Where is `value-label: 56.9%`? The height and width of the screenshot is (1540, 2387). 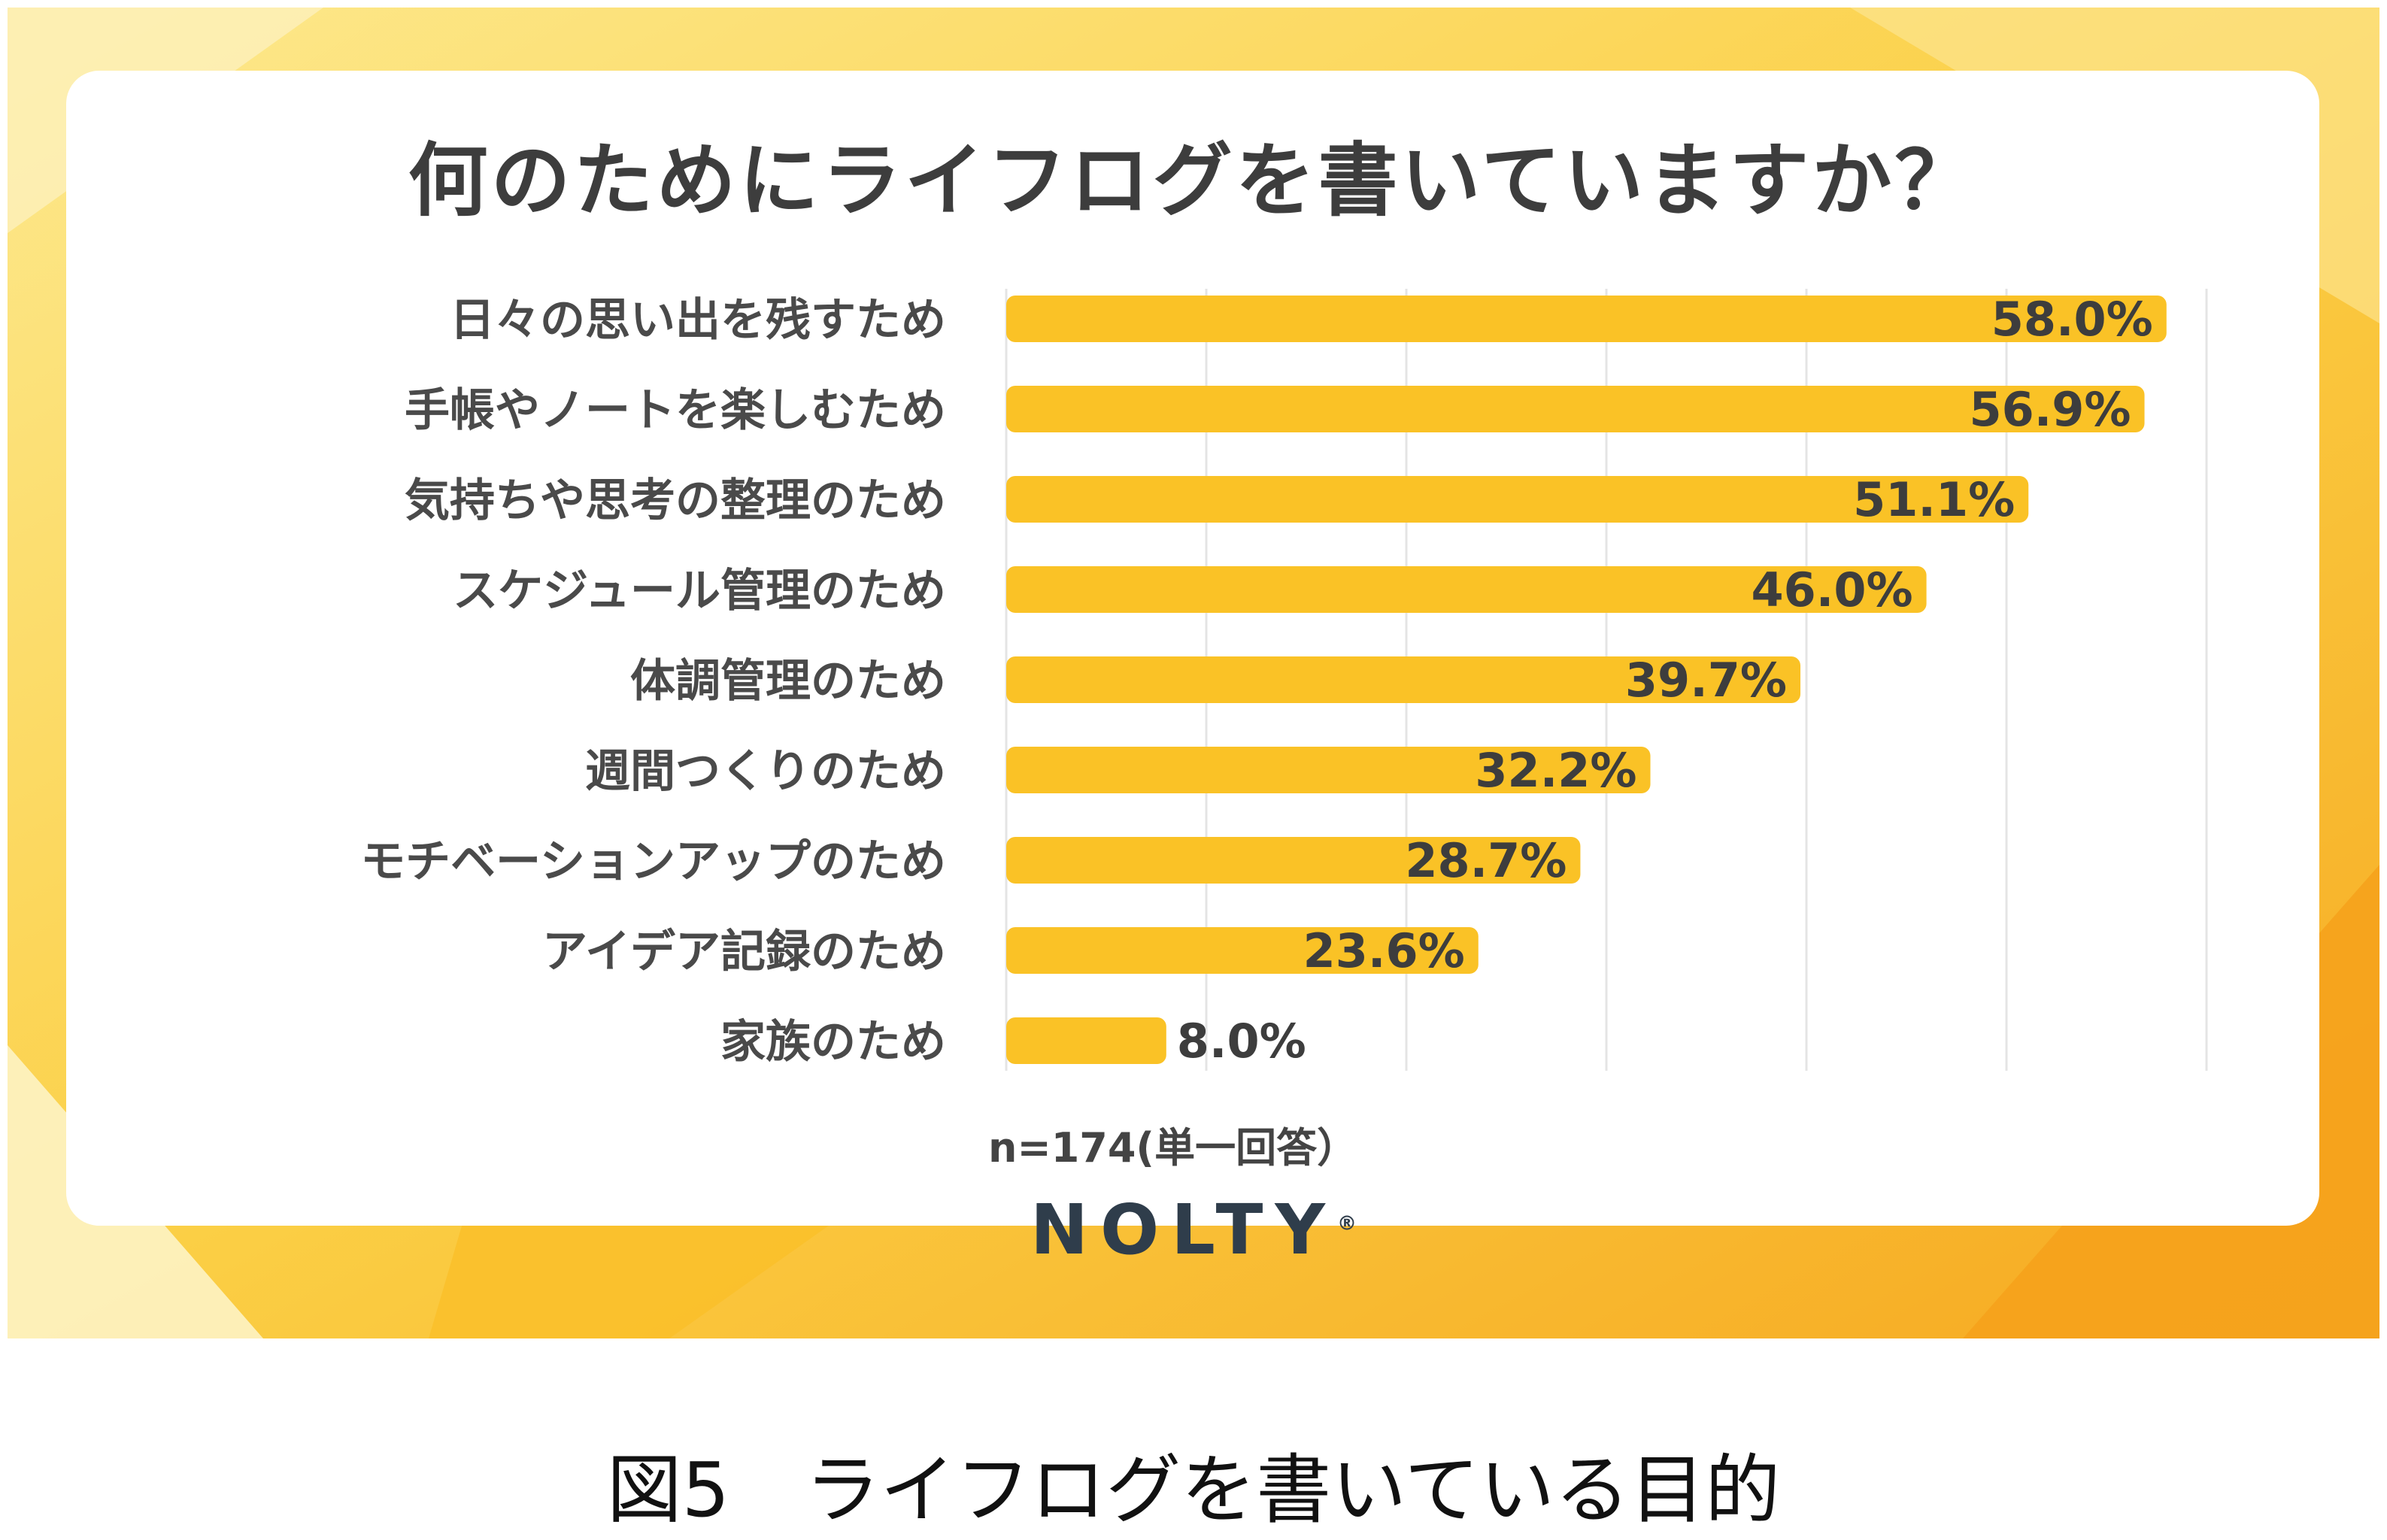 value-label: 56.9% is located at coordinates (2050, 410).